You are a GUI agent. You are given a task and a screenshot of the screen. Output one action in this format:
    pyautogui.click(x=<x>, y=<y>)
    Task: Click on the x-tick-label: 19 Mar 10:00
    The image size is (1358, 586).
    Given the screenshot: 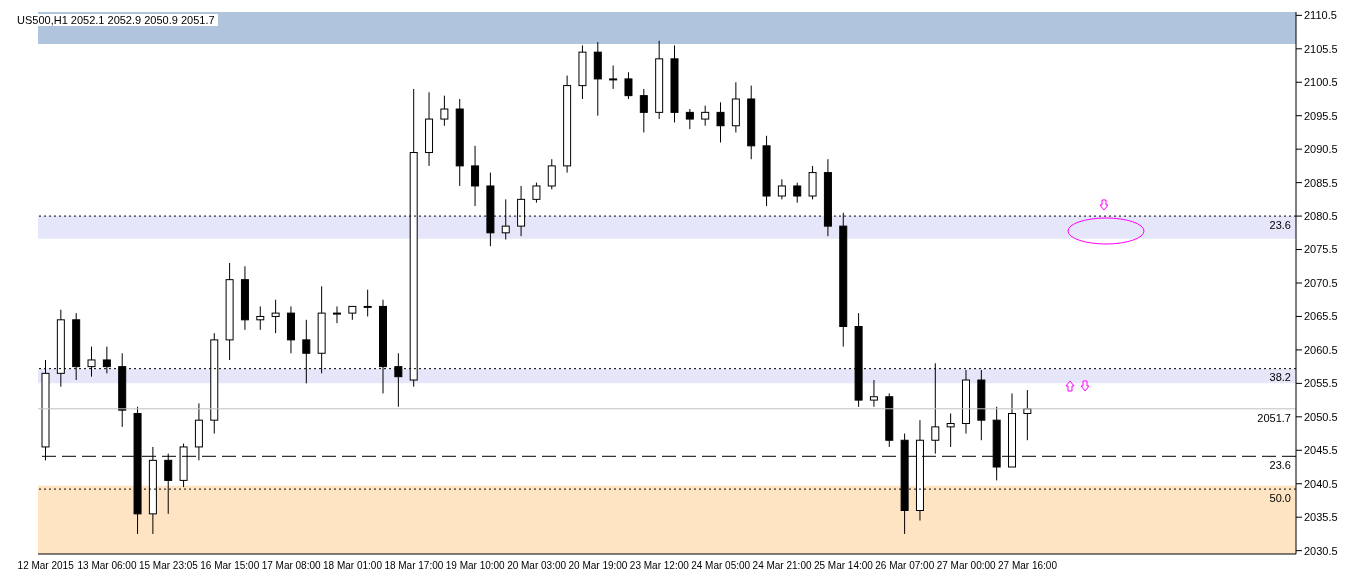 What is the action you would take?
    pyautogui.click(x=475, y=566)
    